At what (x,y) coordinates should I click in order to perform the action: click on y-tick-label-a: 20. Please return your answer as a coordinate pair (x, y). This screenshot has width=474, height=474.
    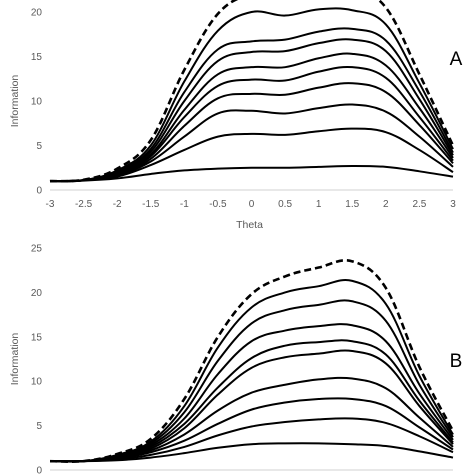
    Looking at the image, I should click on (37, 13).